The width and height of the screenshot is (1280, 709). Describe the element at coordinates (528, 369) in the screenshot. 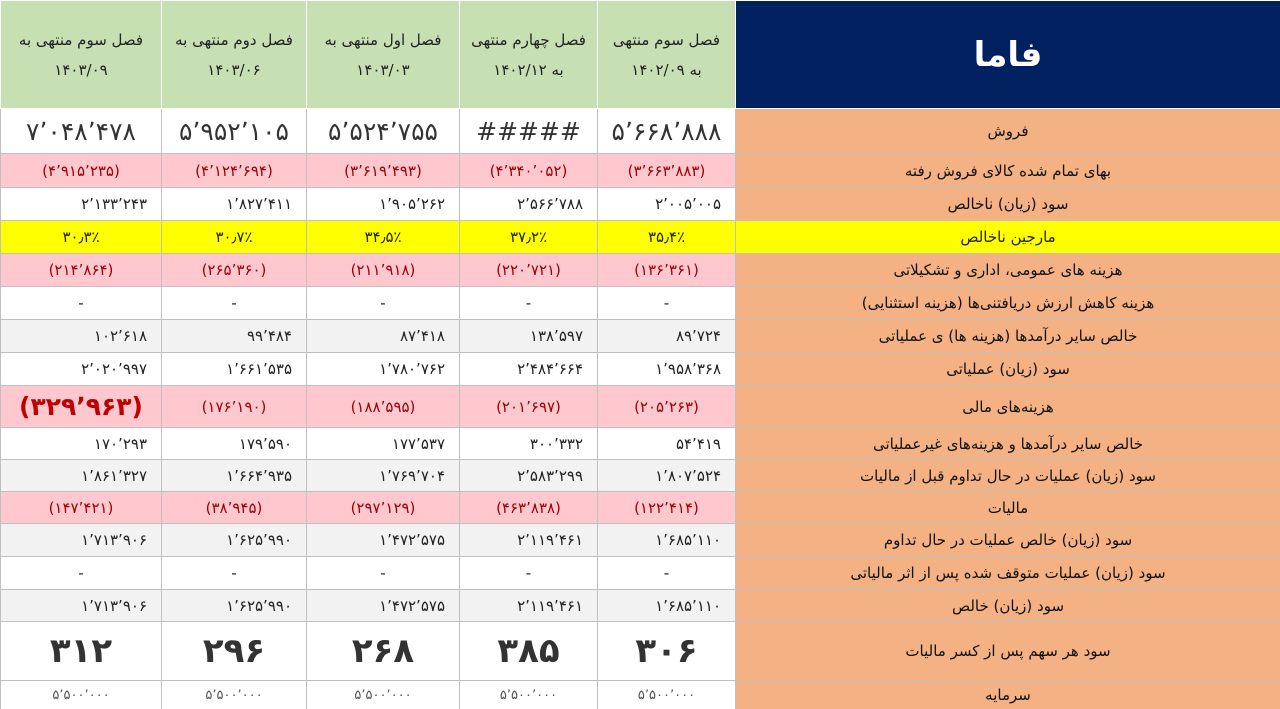

I see `value-cell: ۲٬۴۸۴٬۶۶۴` at that location.